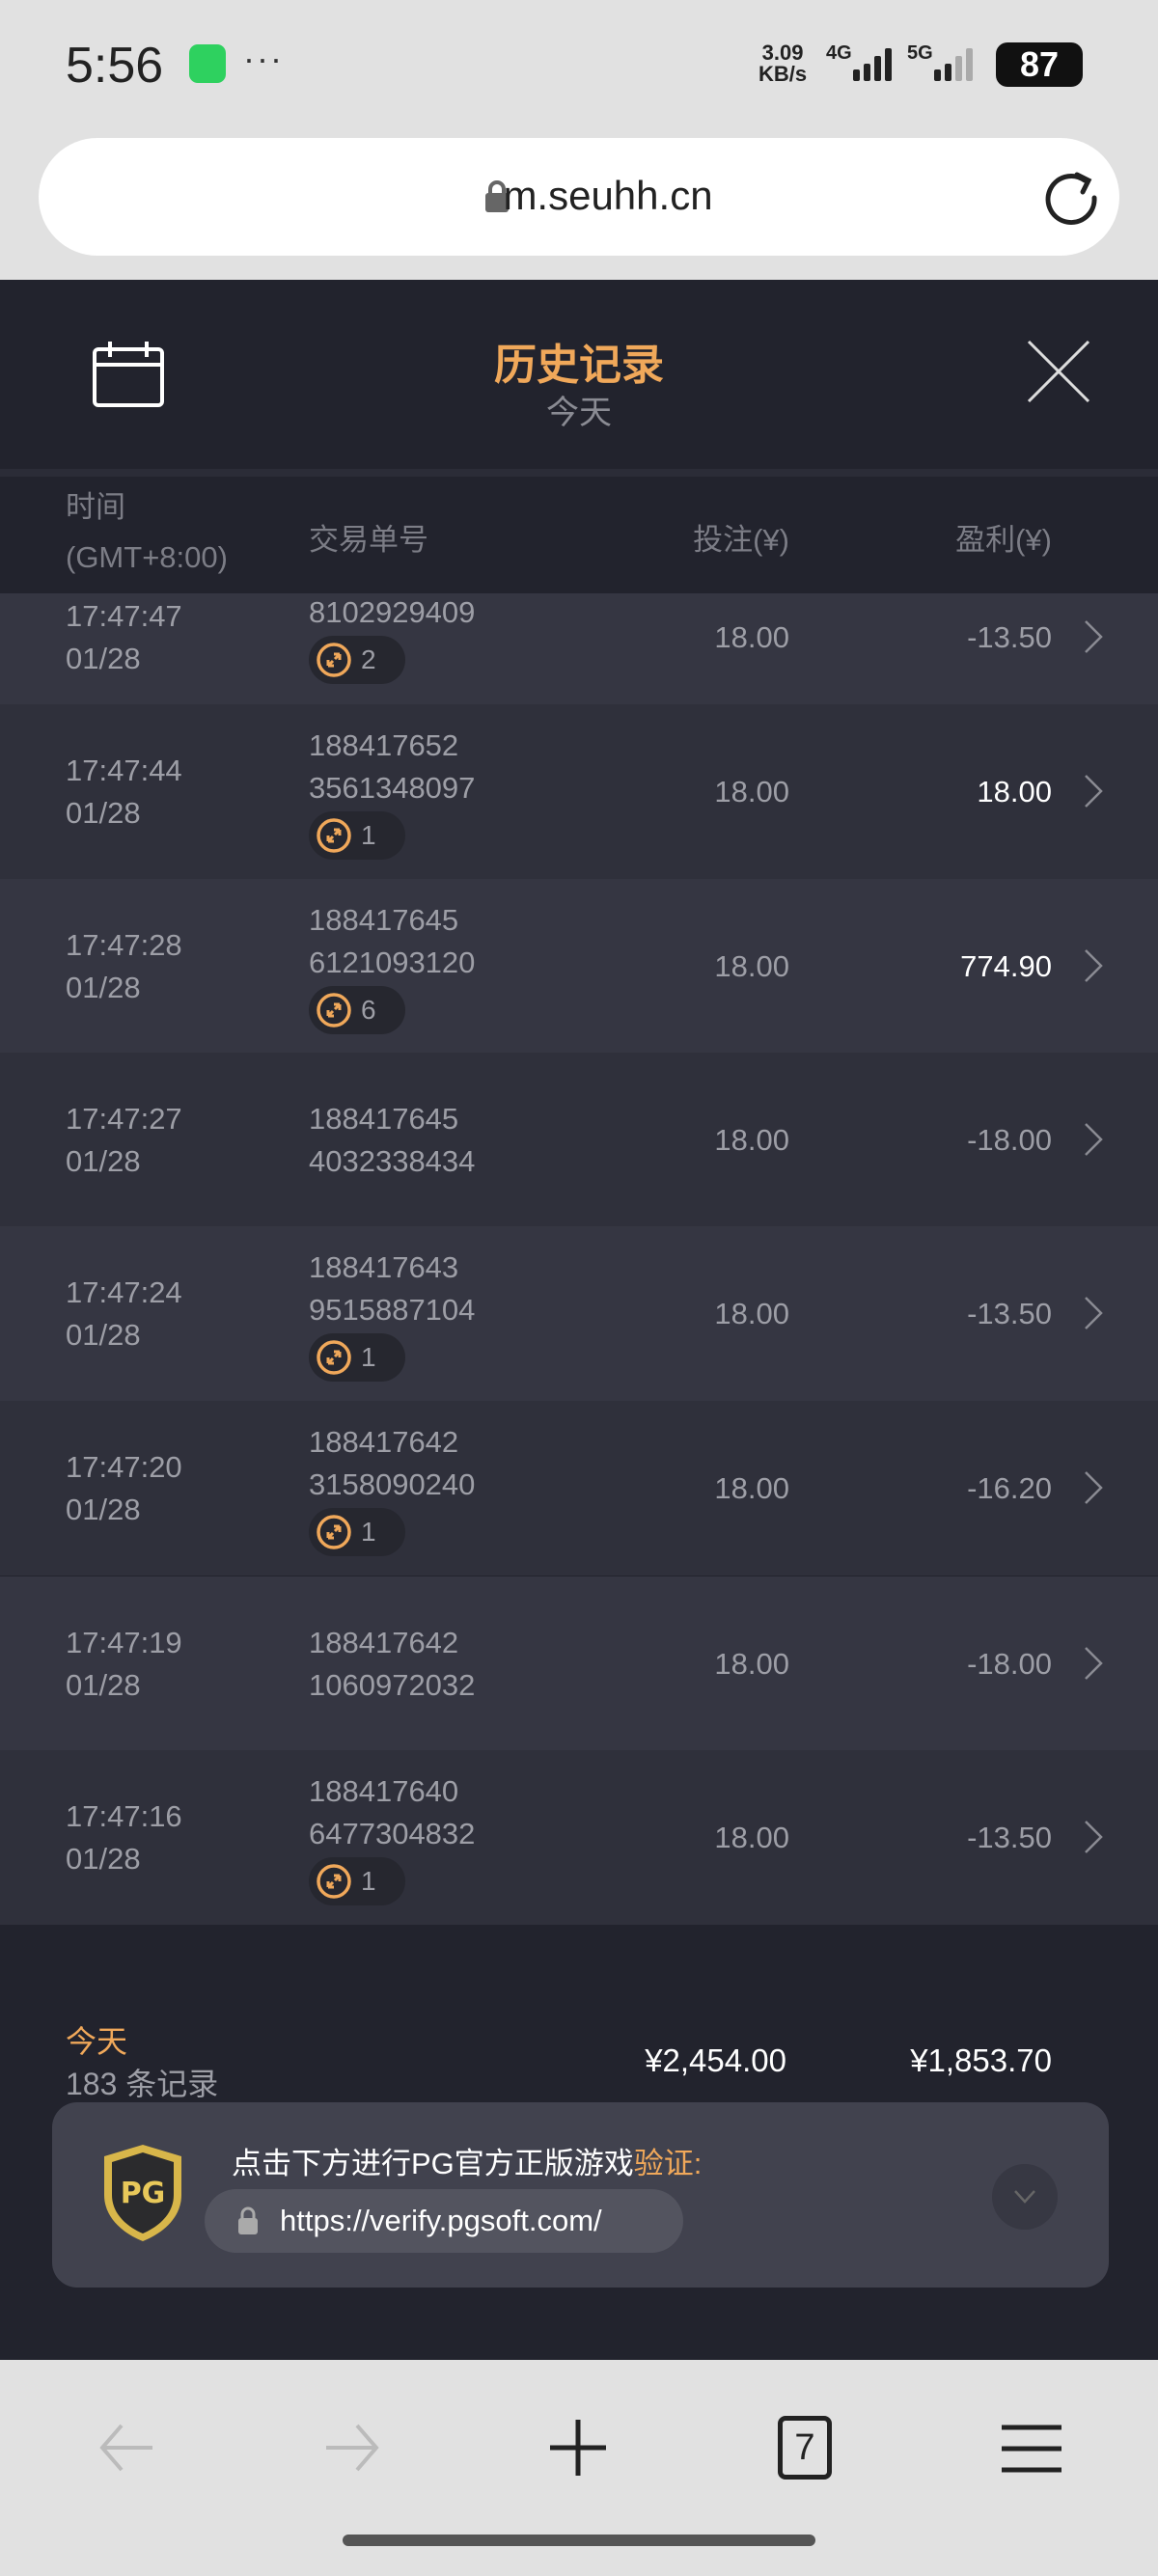  Describe the element at coordinates (97, 2041) in the screenshot. I see `summary-period: 今天` at that location.